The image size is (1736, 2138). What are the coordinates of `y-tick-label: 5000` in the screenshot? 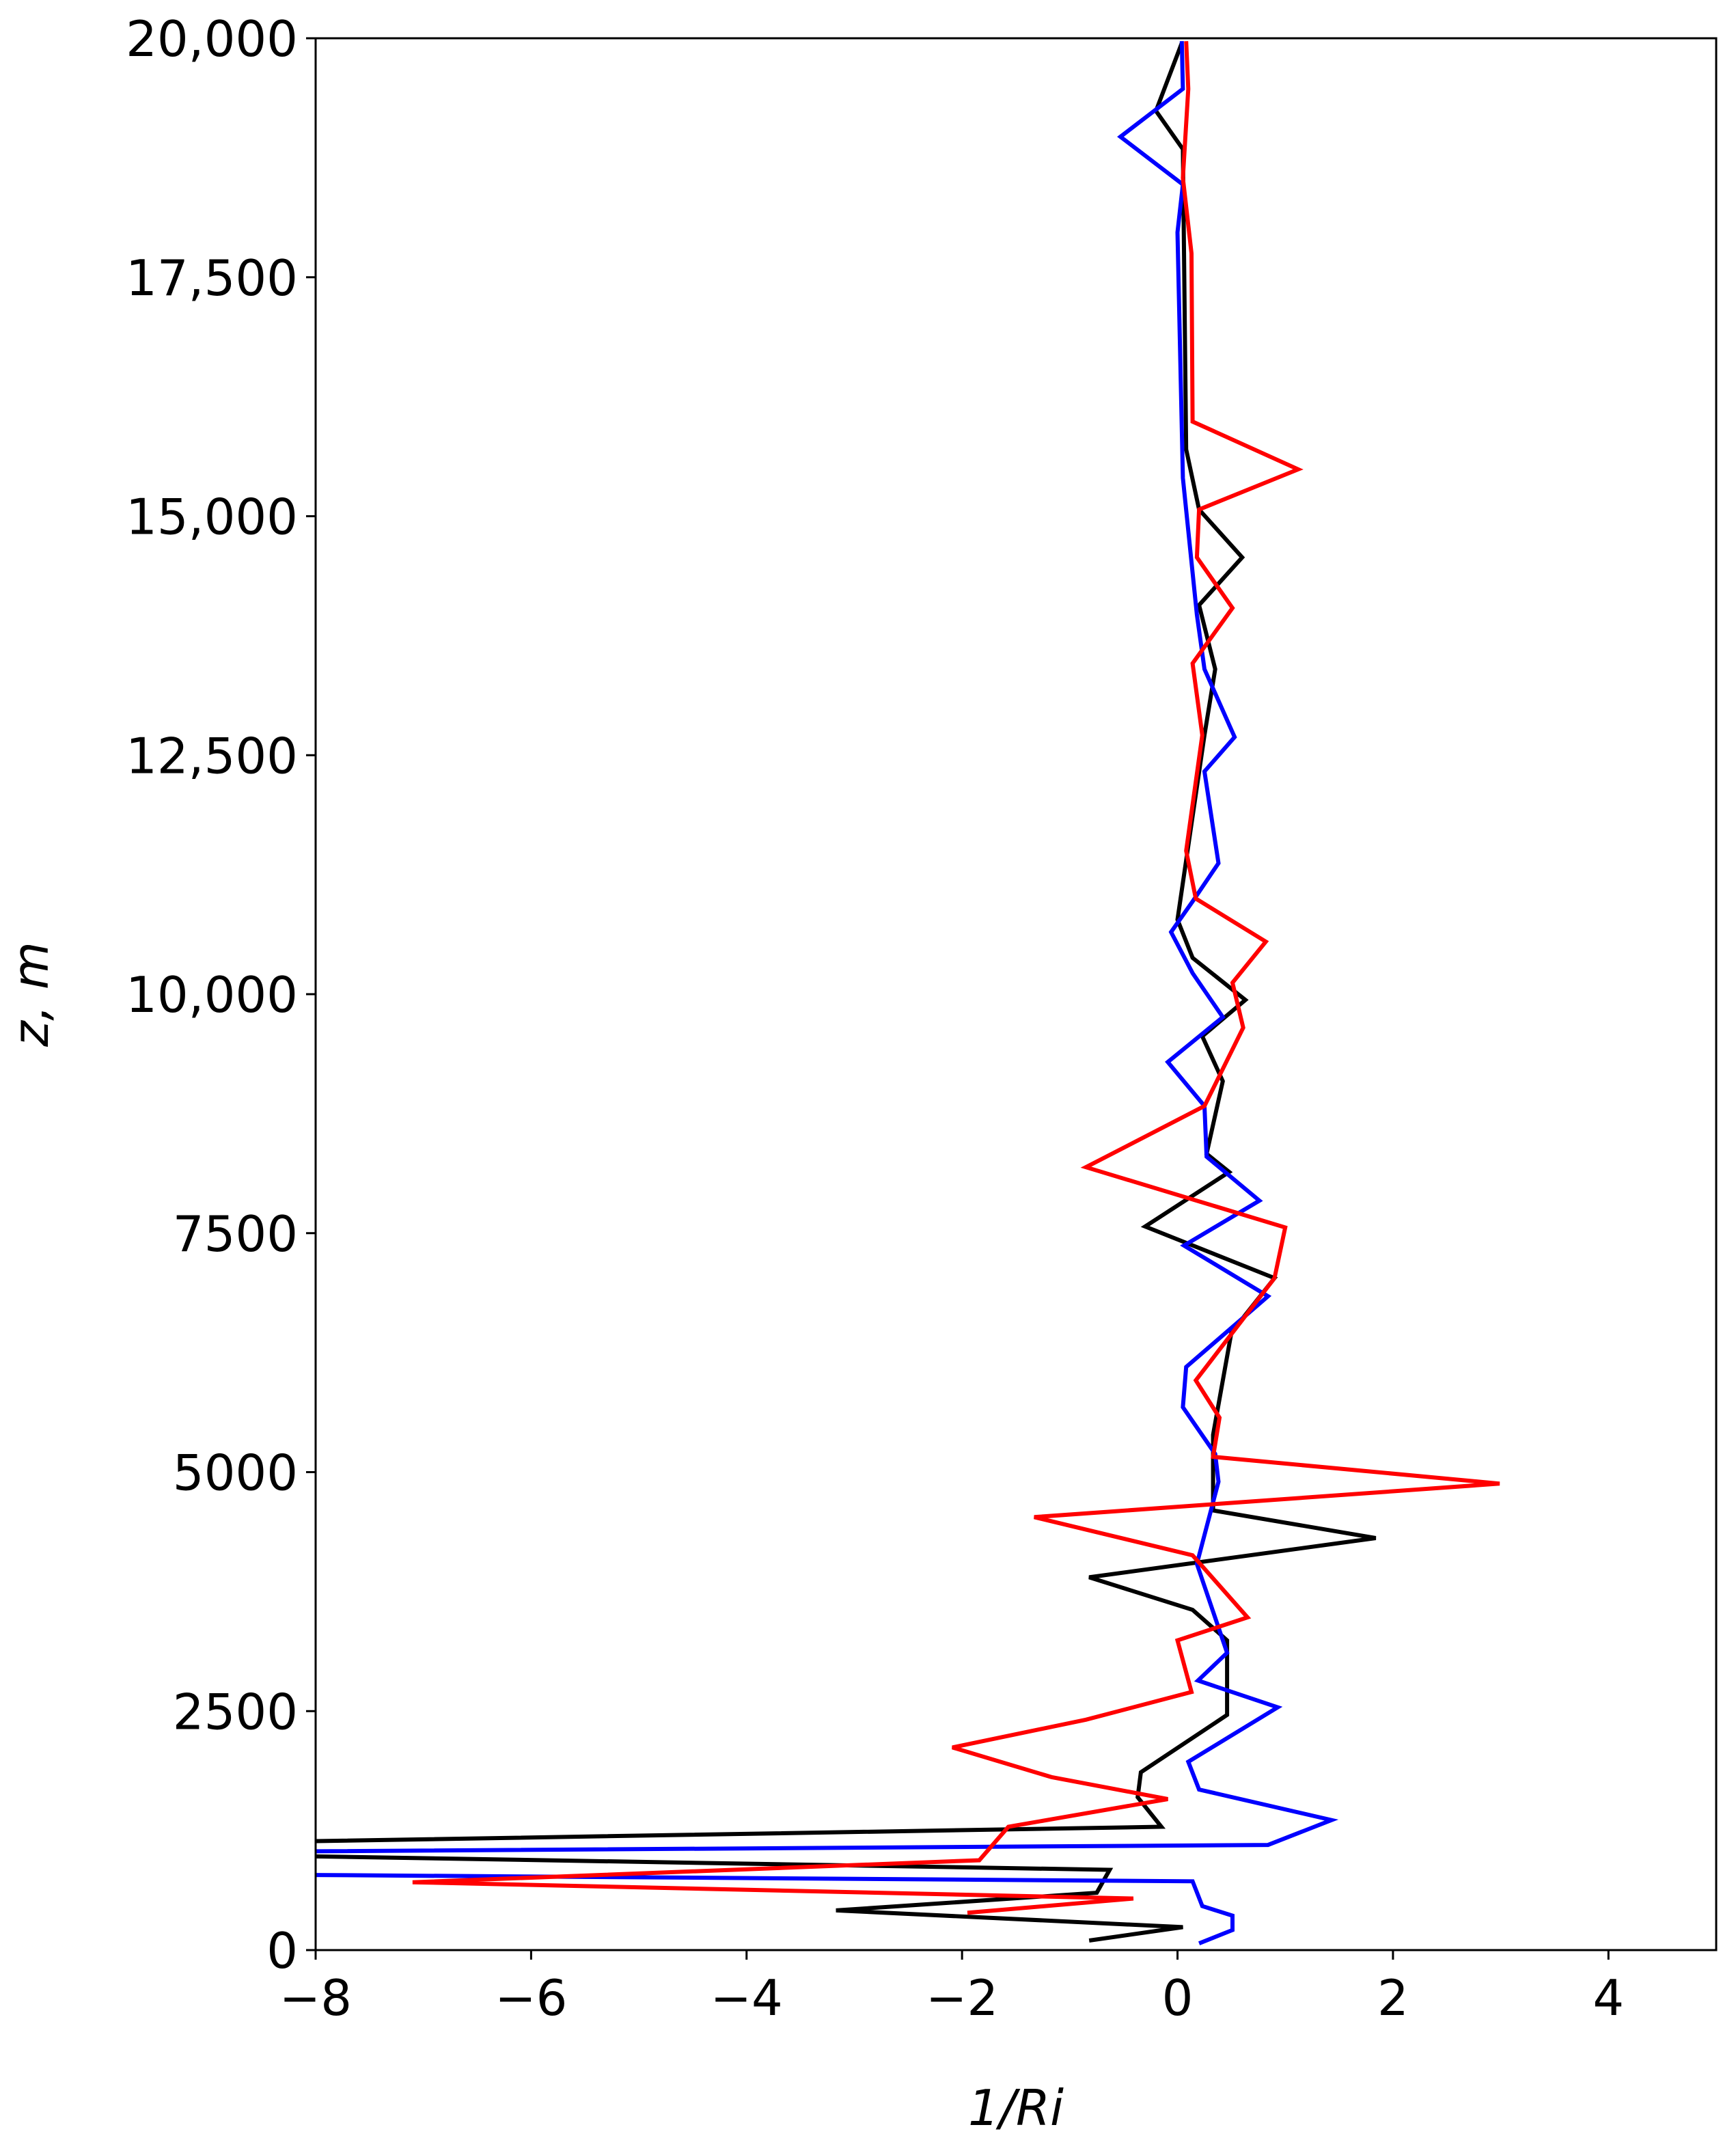 It's located at (235, 1473).